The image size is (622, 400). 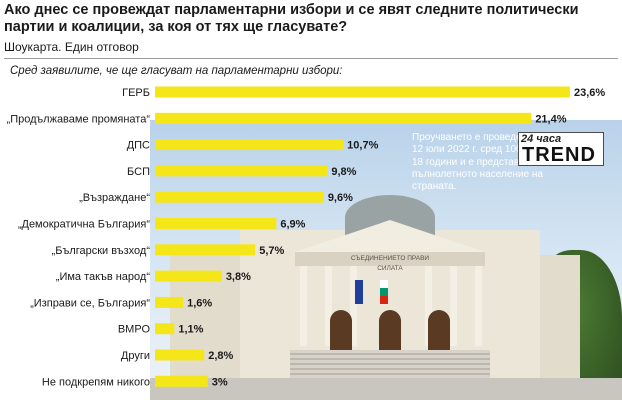 I want to click on value-label: 10,7%, so click(x=362, y=146).